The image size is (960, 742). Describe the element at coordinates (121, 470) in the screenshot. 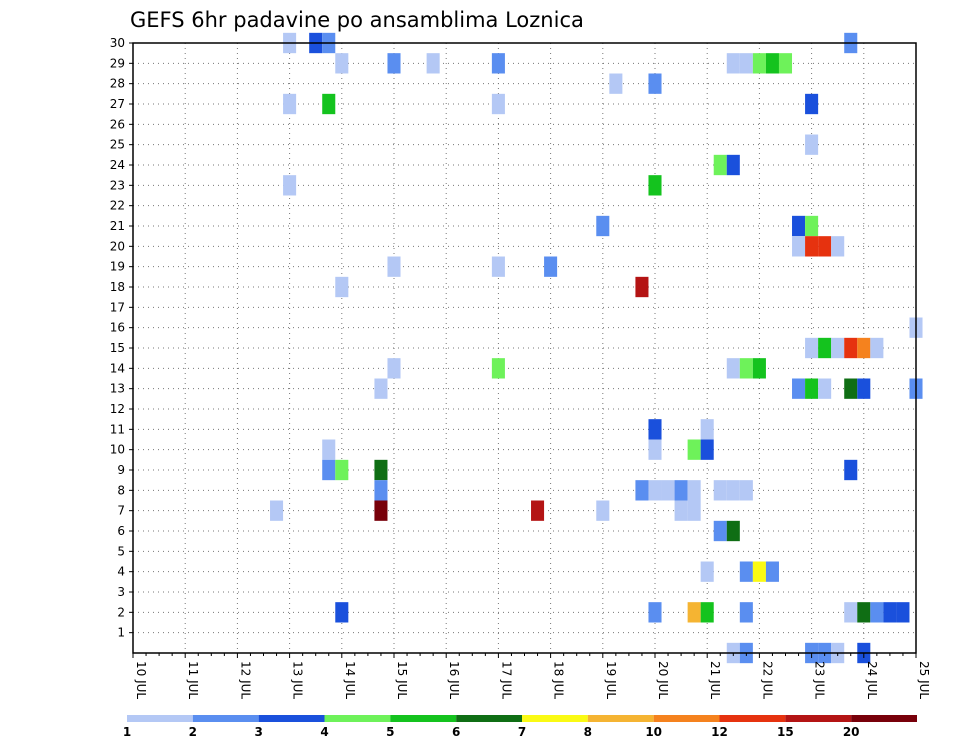

I see `y-tick-label: 9` at that location.